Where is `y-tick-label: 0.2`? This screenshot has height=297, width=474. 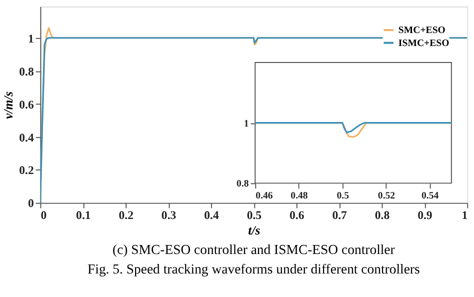 y-tick-label: 0.2 is located at coordinates (26, 171).